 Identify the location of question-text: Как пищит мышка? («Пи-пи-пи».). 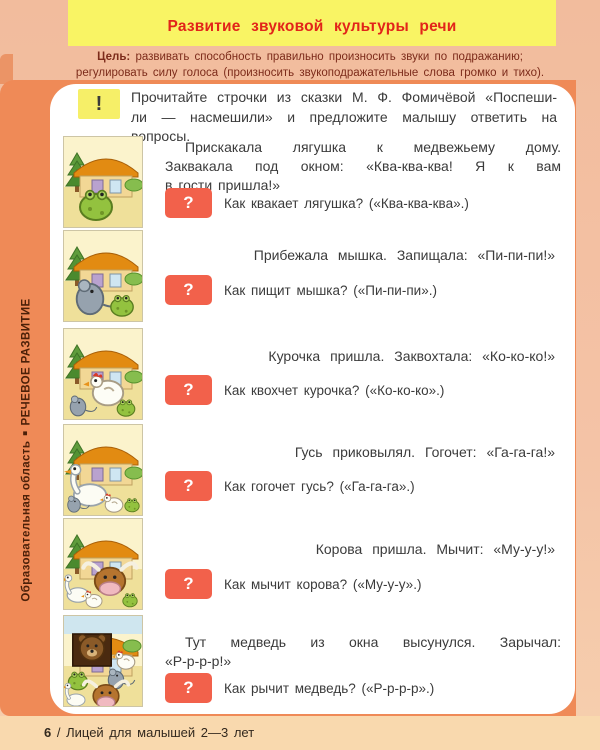
(330, 290).